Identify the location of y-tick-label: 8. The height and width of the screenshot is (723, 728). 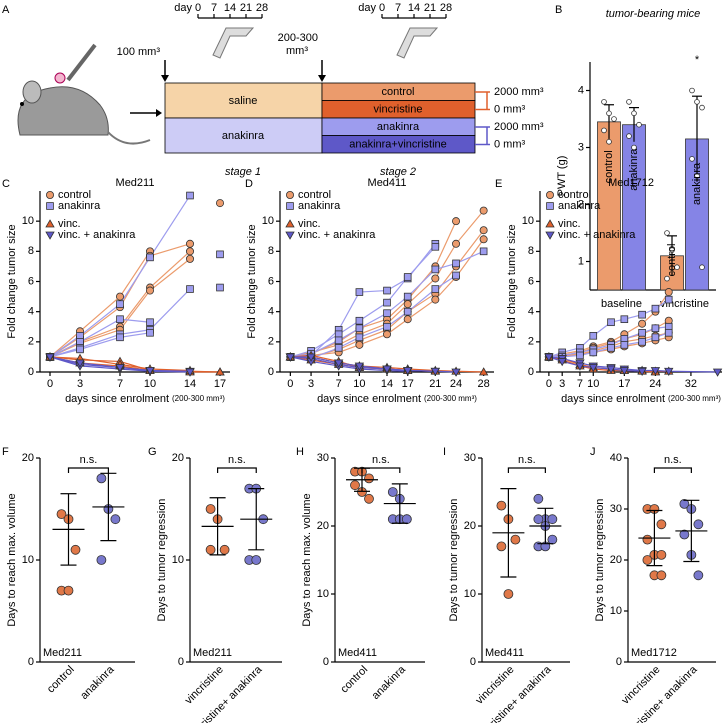
(531, 251).